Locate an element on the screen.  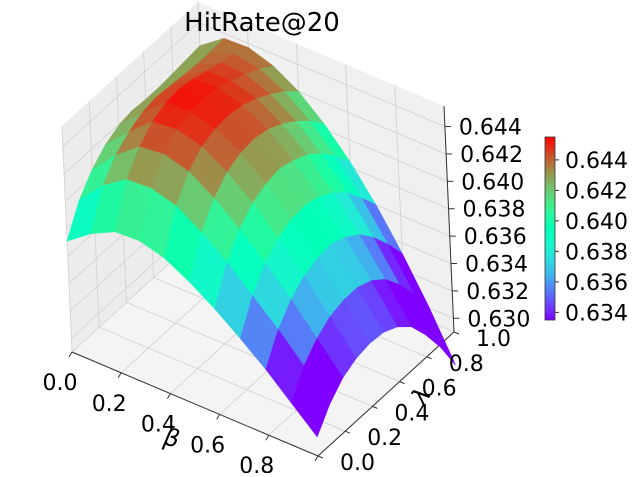
x-tick-label: 0.0 is located at coordinates (60, 383).